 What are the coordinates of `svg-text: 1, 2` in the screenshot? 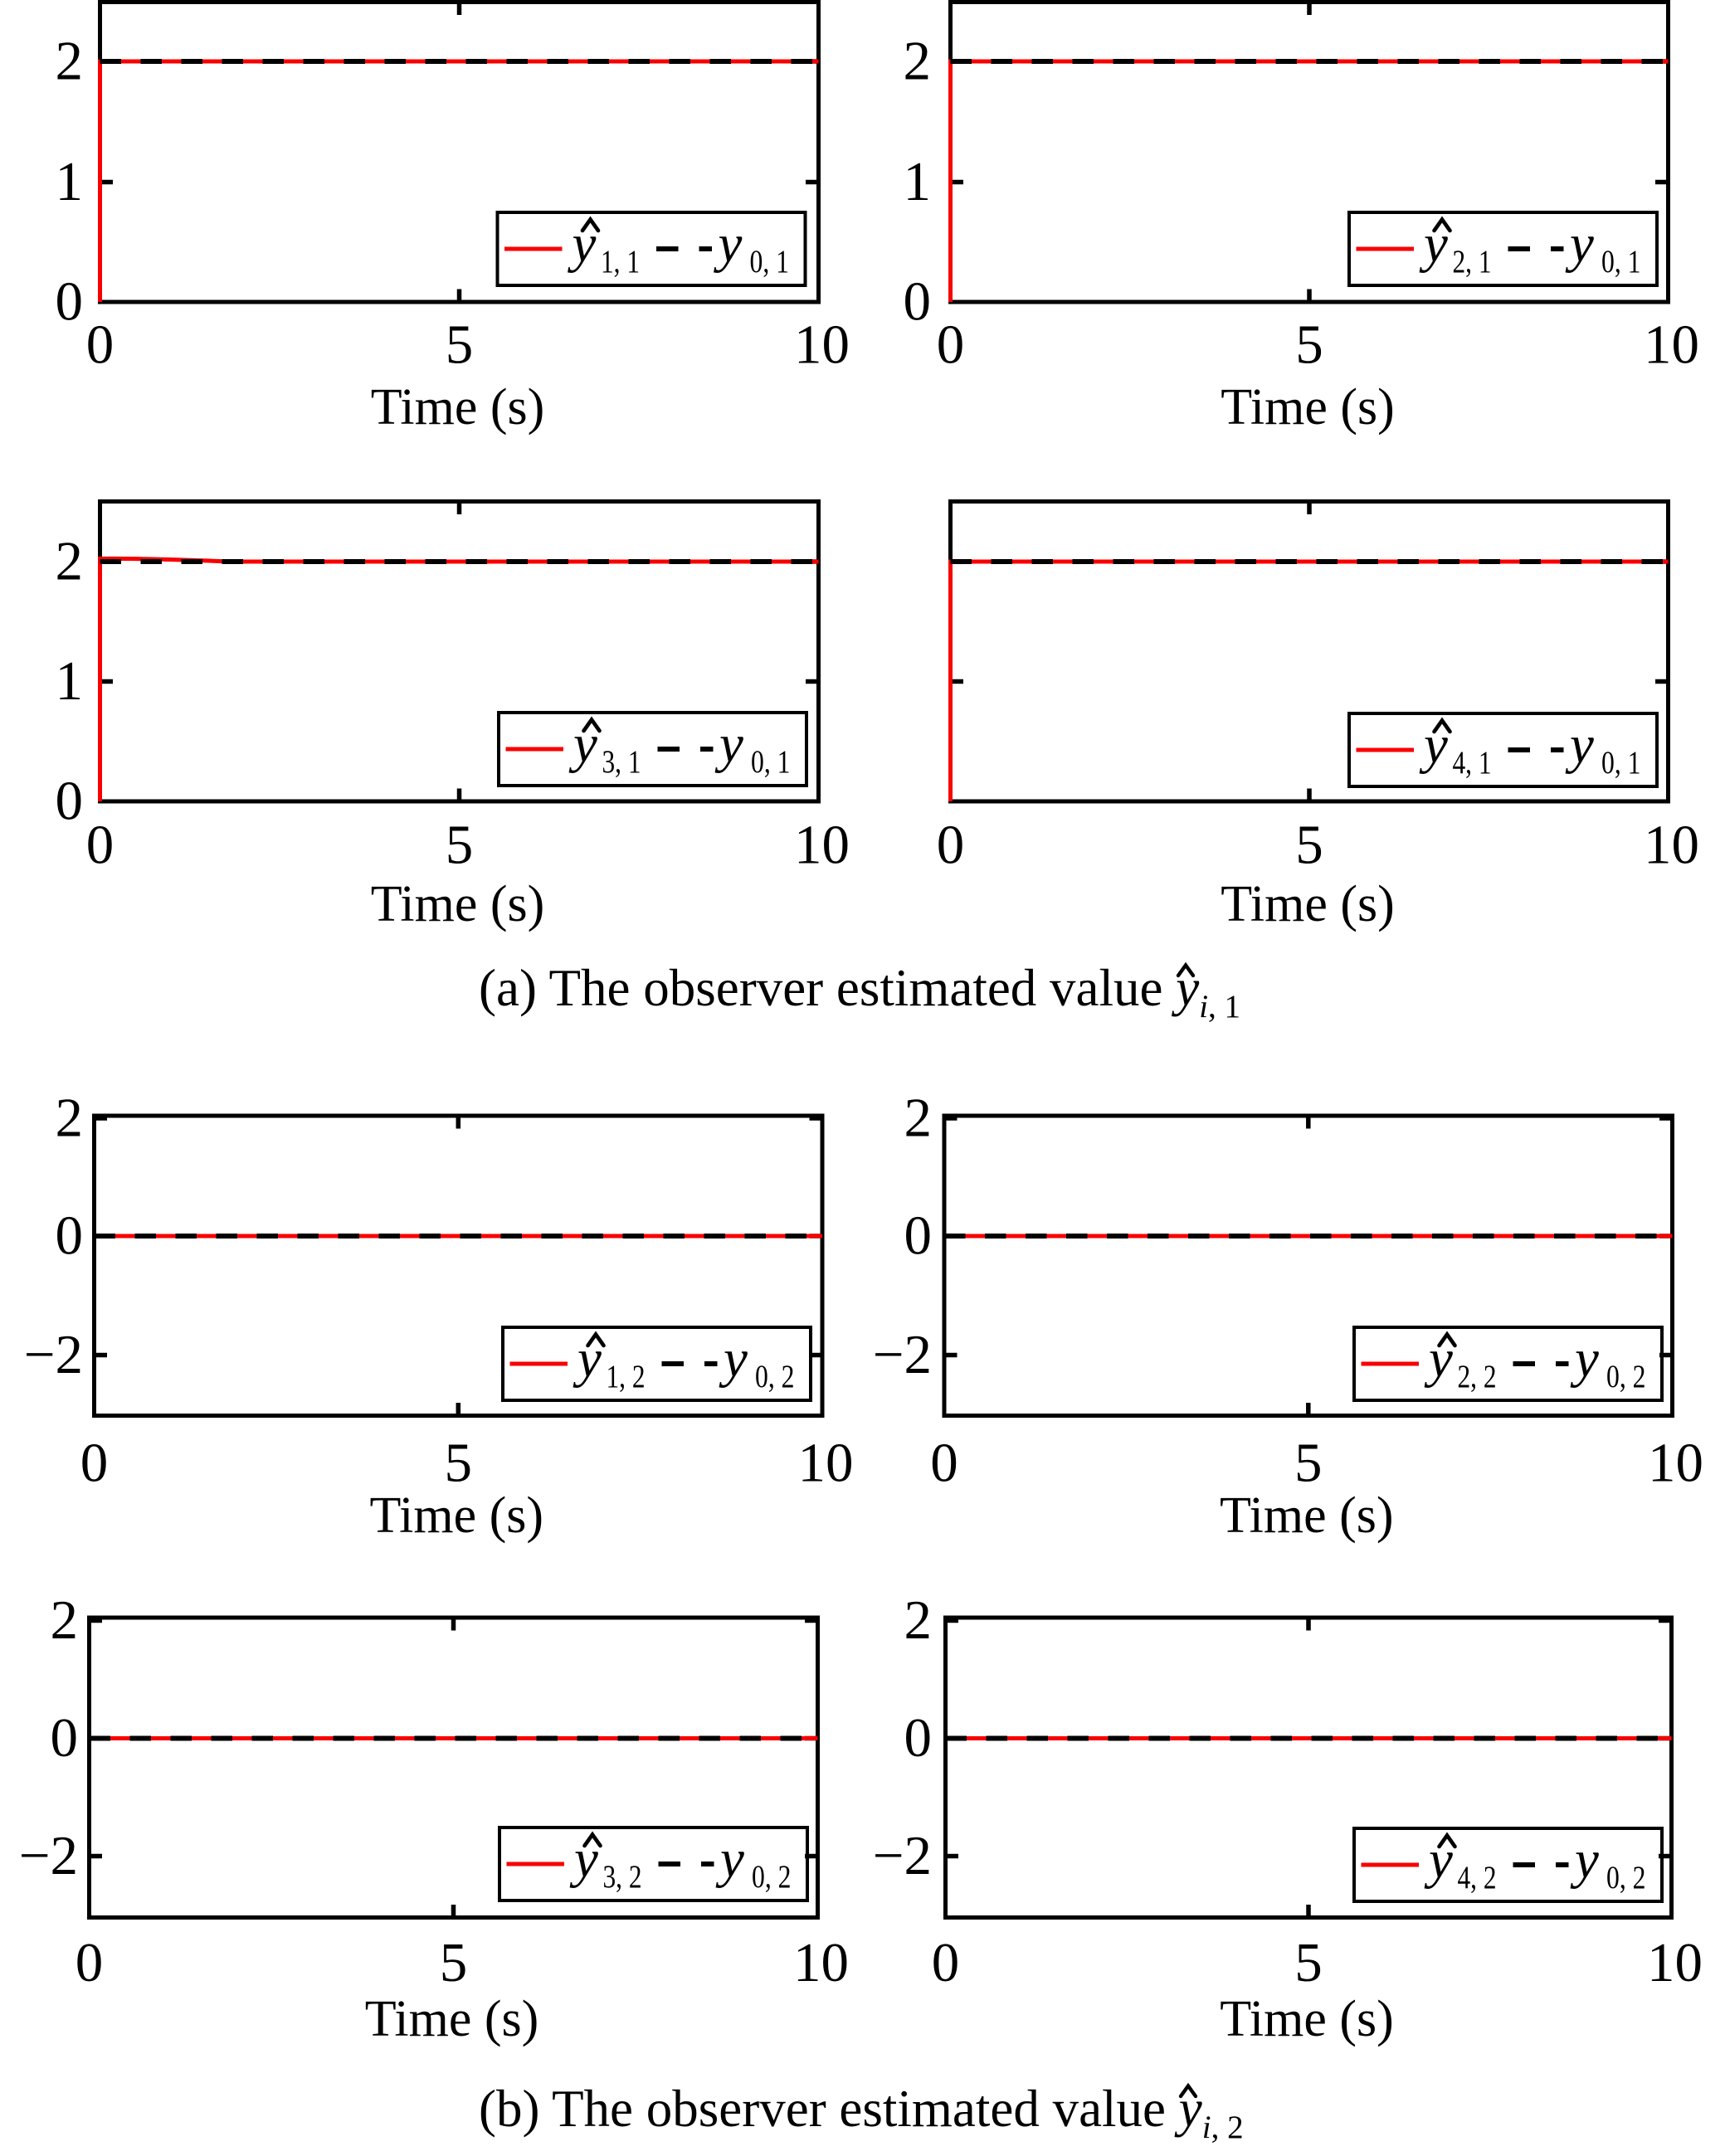 It's located at (626, 1376).